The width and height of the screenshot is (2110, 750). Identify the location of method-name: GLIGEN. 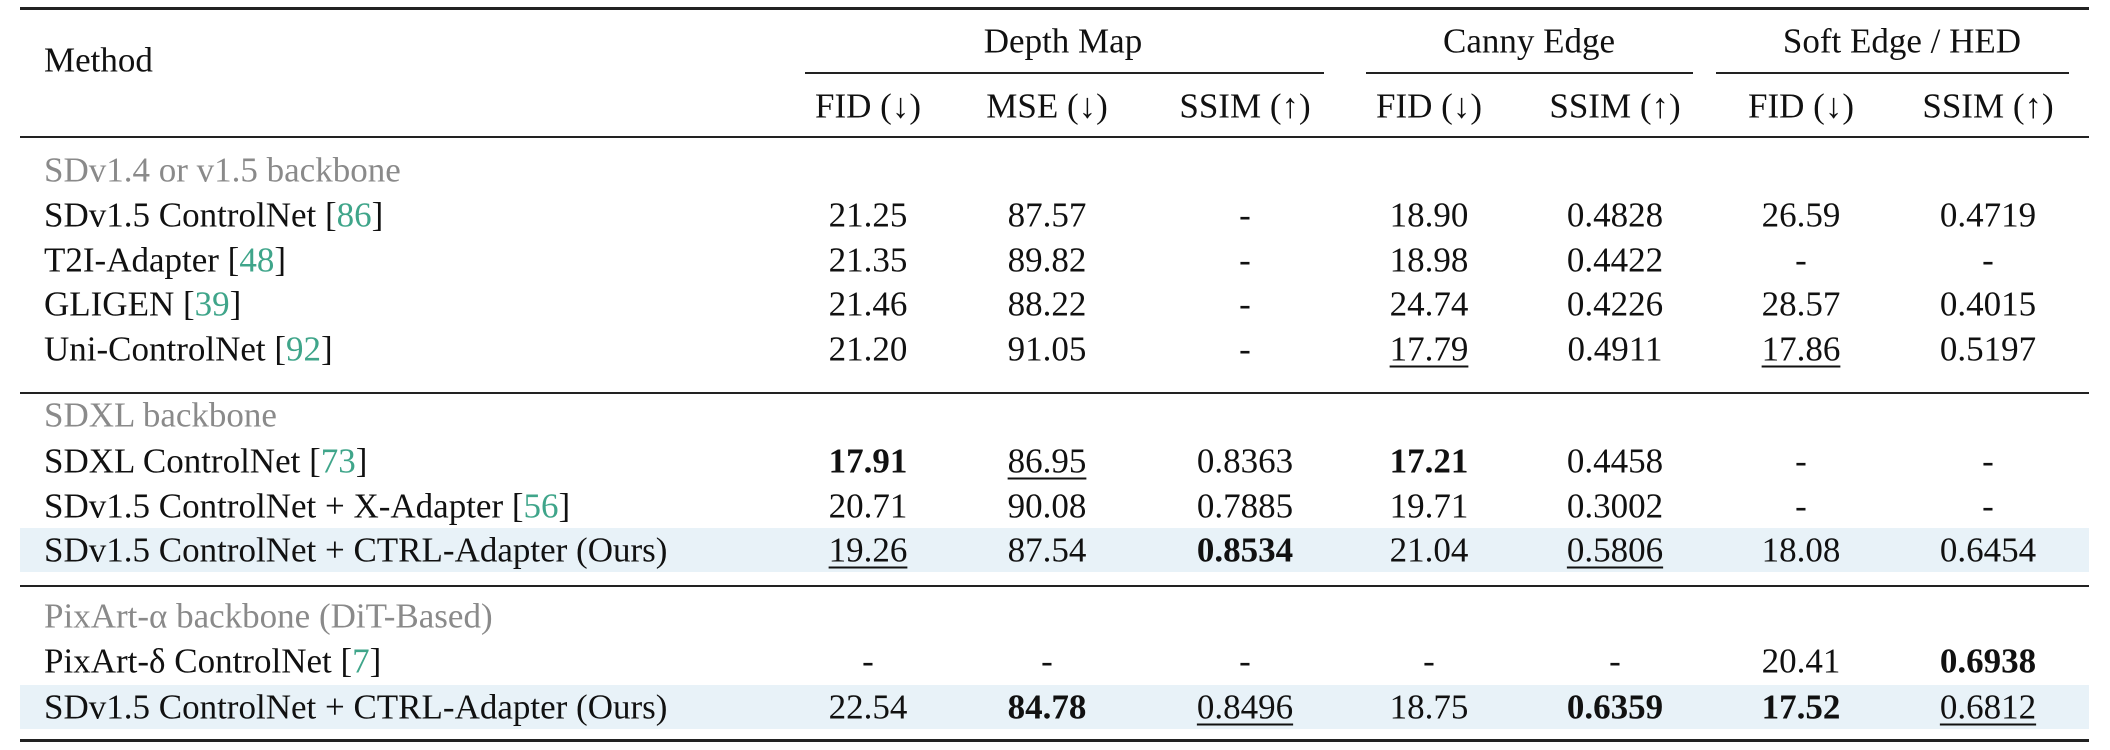
(109, 304).